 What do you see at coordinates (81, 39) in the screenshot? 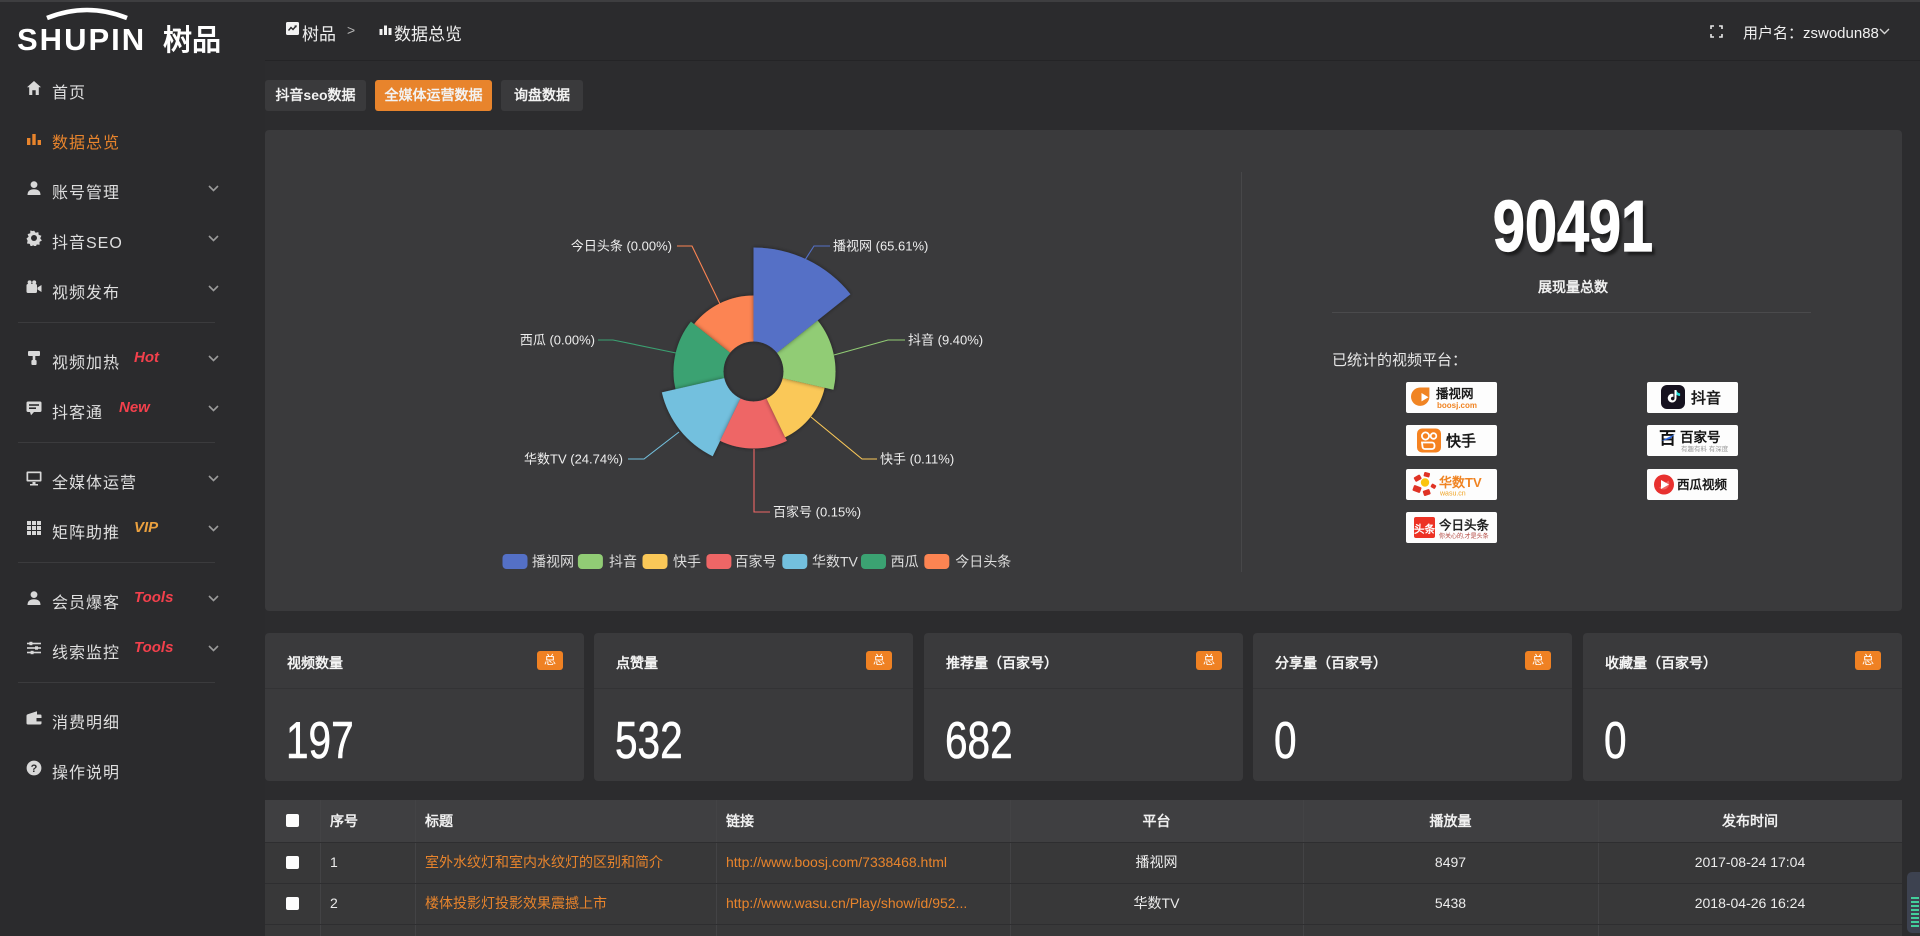
I see `svg-text: SHUPIN` at bounding box center [81, 39].